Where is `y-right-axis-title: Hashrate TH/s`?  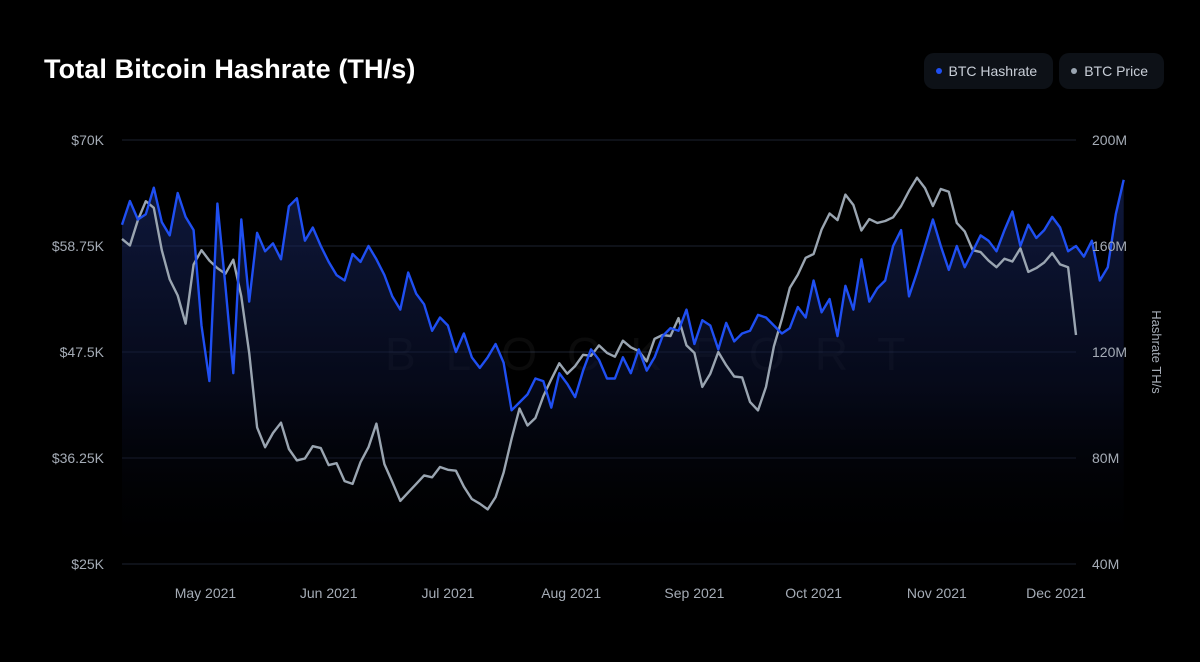 y-right-axis-title: Hashrate TH/s is located at coordinates (1156, 352).